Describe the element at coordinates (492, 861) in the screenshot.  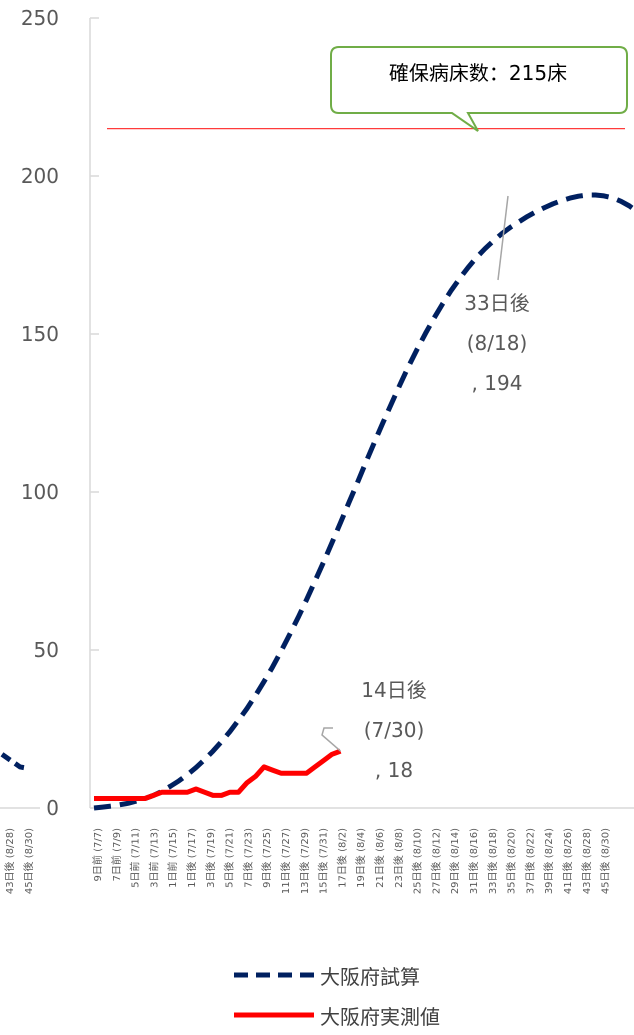
I see `x-tick-label: 33日後 (8/18)` at that location.